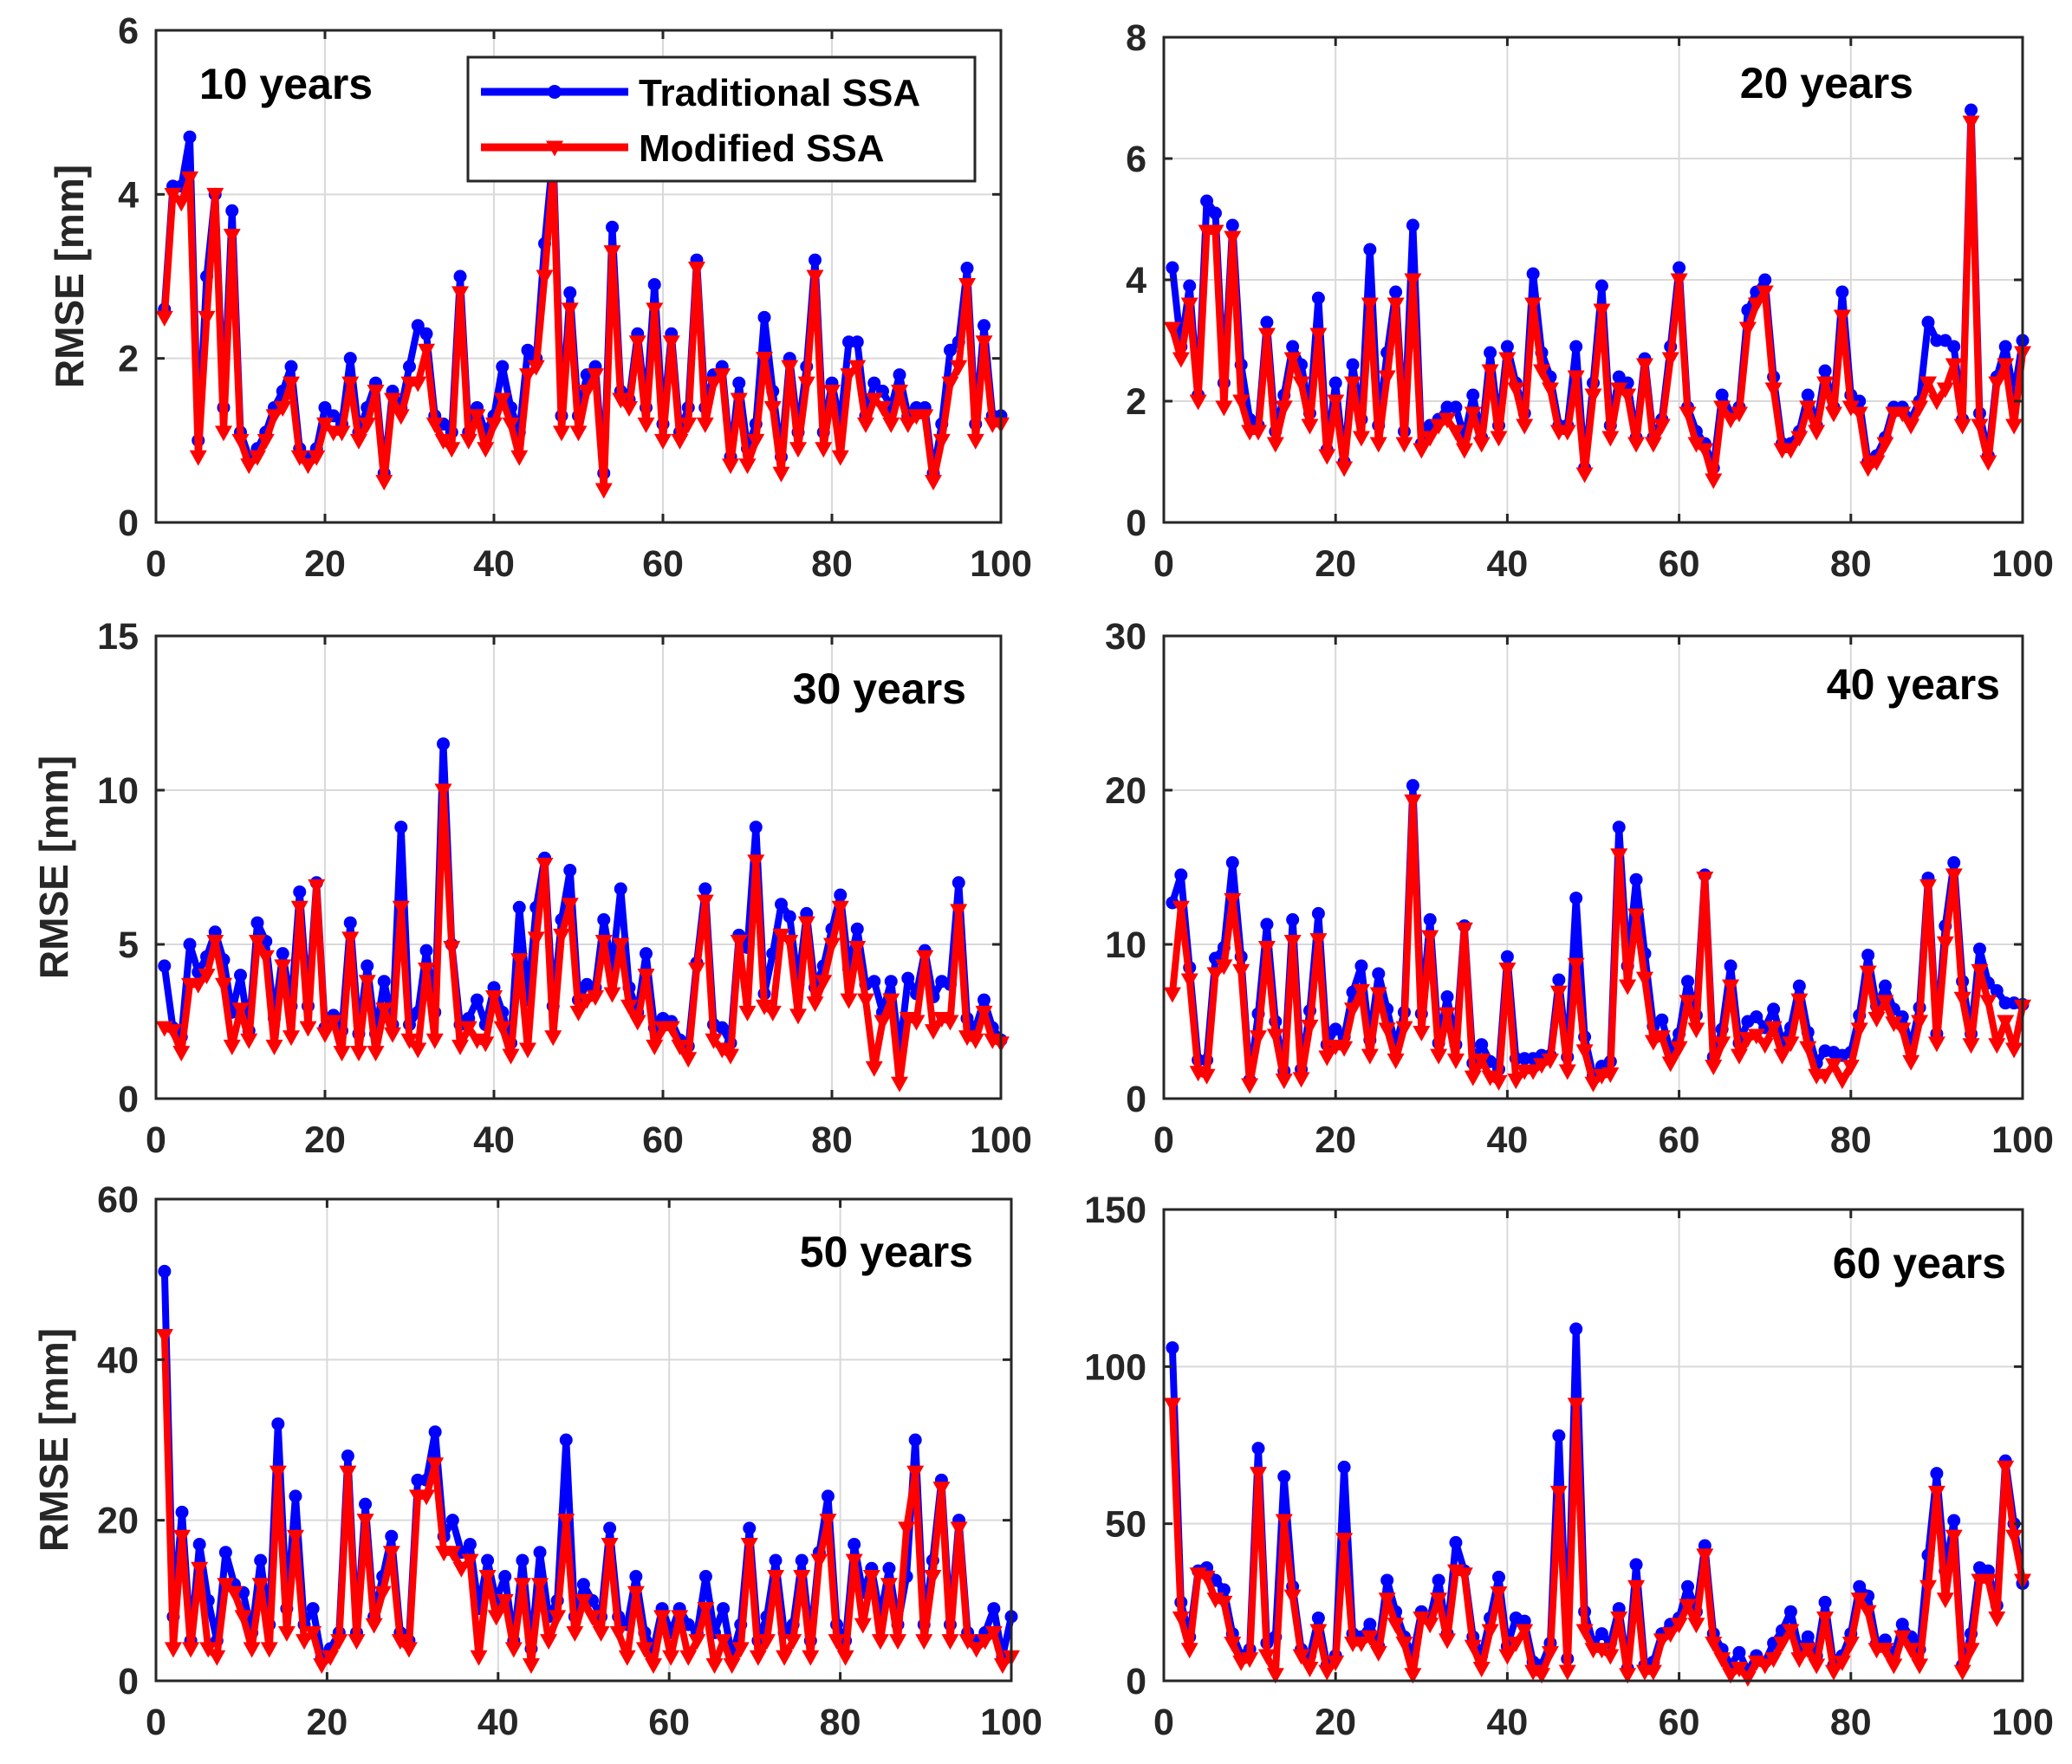 This screenshot has height=1764, width=2072. I want to click on x-tick-label: 20, so click(1335, 1722).